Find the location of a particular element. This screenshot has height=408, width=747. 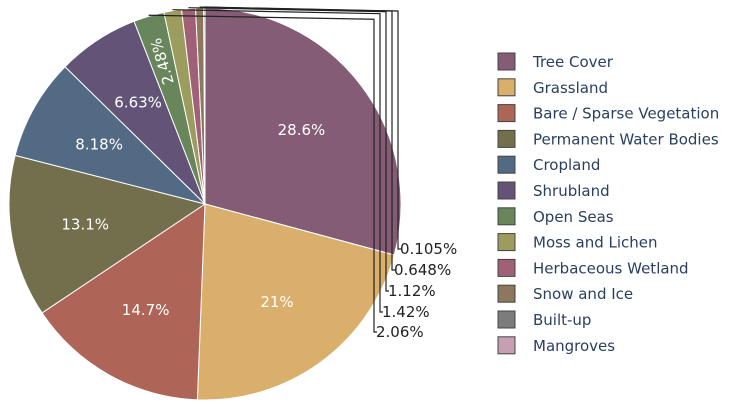

legend-label-open-seas: Open Seas is located at coordinates (573, 217).